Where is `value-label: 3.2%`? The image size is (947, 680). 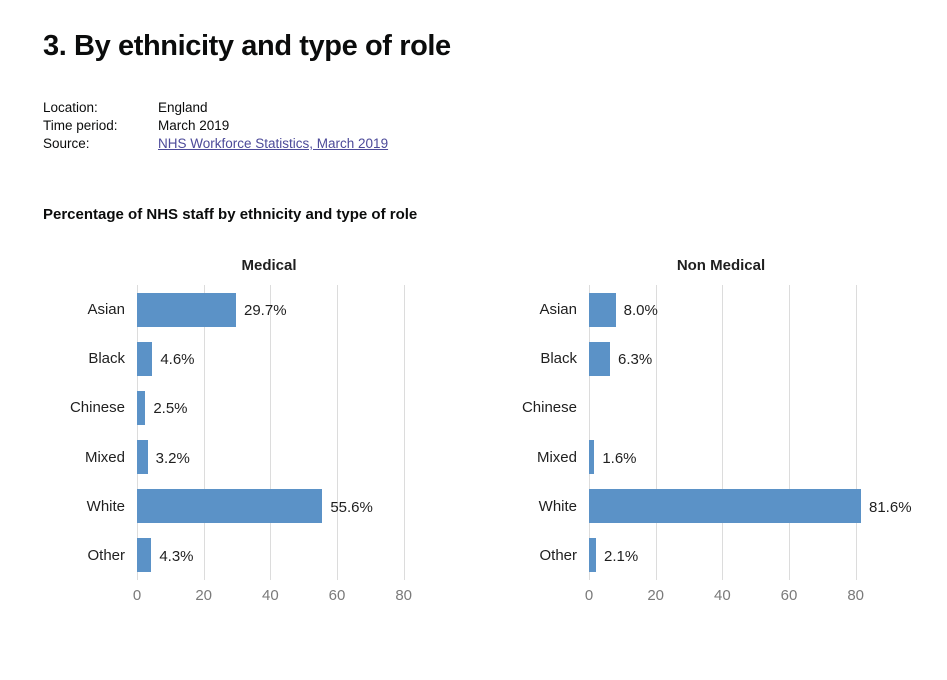 value-label: 3.2% is located at coordinates (172, 458).